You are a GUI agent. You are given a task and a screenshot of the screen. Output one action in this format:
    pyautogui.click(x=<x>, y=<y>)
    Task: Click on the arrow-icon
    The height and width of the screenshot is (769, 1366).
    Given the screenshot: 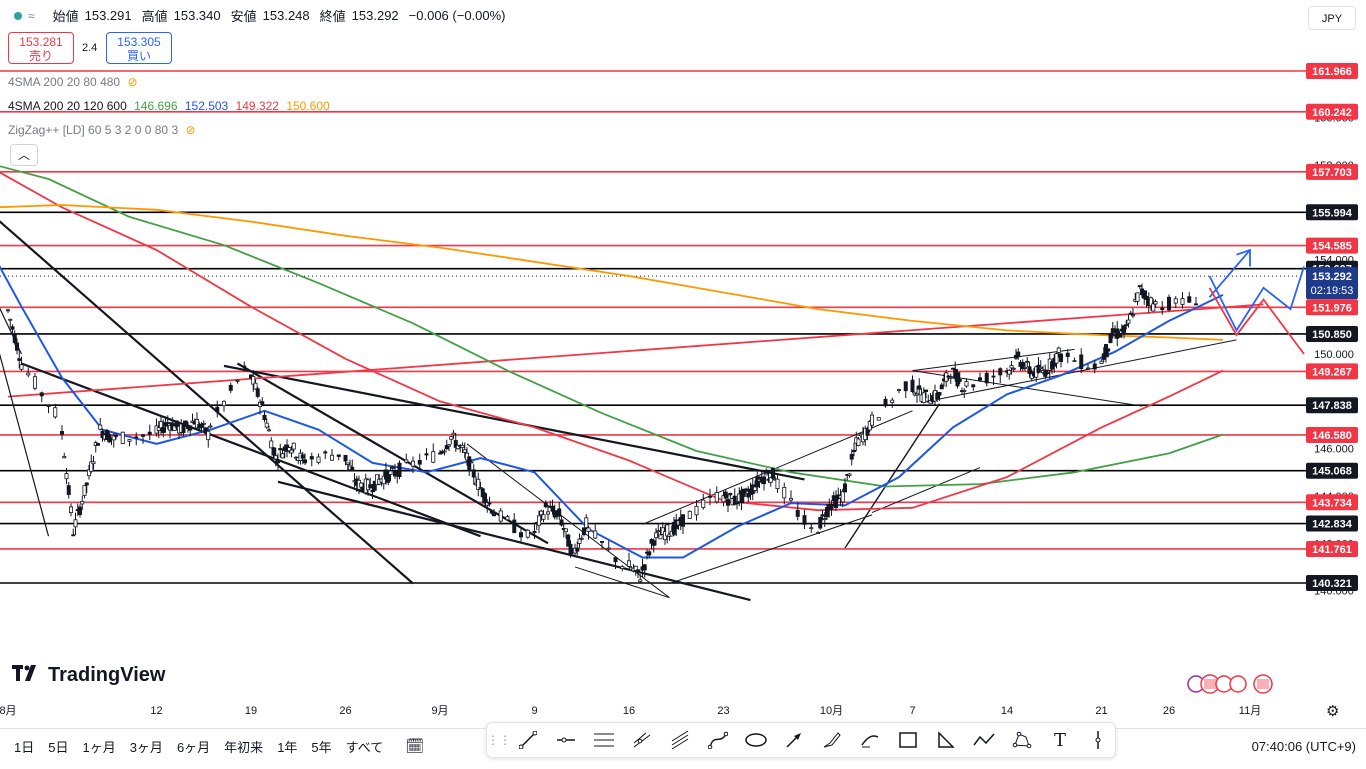 What is the action you would take?
    pyautogui.click(x=794, y=740)
    